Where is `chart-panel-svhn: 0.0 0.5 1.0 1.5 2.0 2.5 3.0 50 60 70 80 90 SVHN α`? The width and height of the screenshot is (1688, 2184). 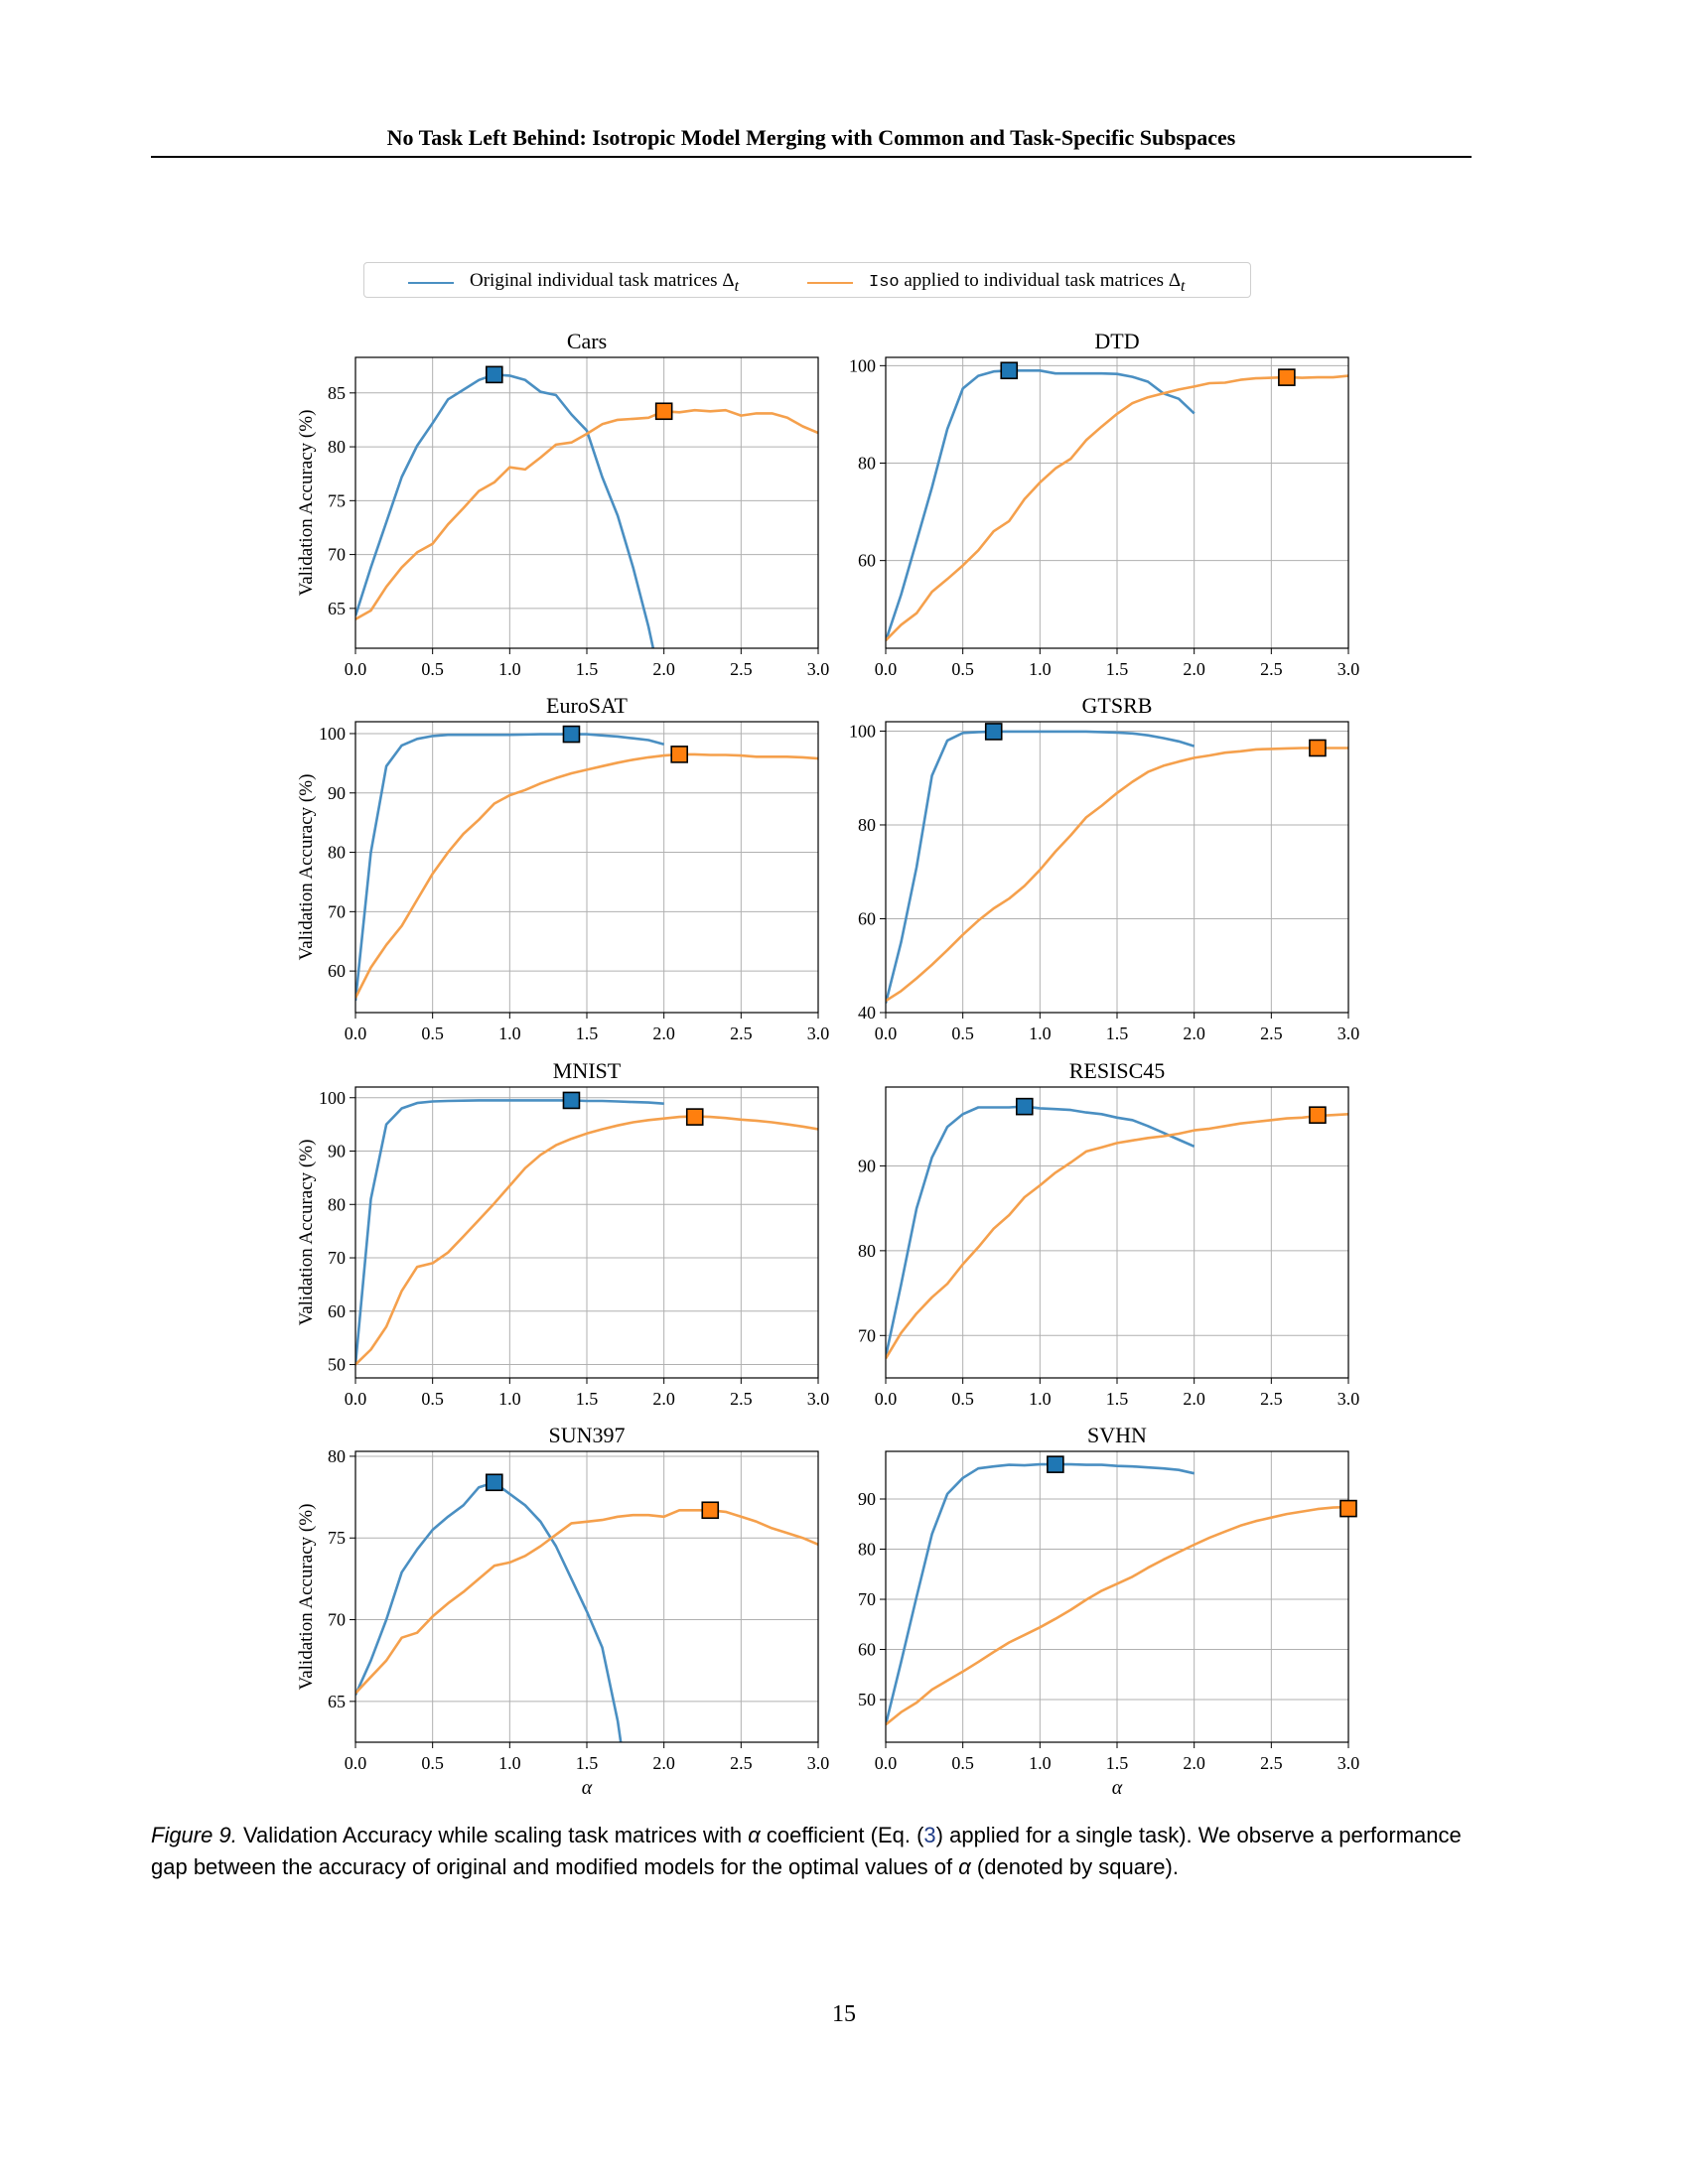
chart-panel-svhn: 0.0 0.5 1.0 1.5 2.0 2.5 3.0 50 60 70 80 90 SVHN α is located at coordinates (1108, 1611).